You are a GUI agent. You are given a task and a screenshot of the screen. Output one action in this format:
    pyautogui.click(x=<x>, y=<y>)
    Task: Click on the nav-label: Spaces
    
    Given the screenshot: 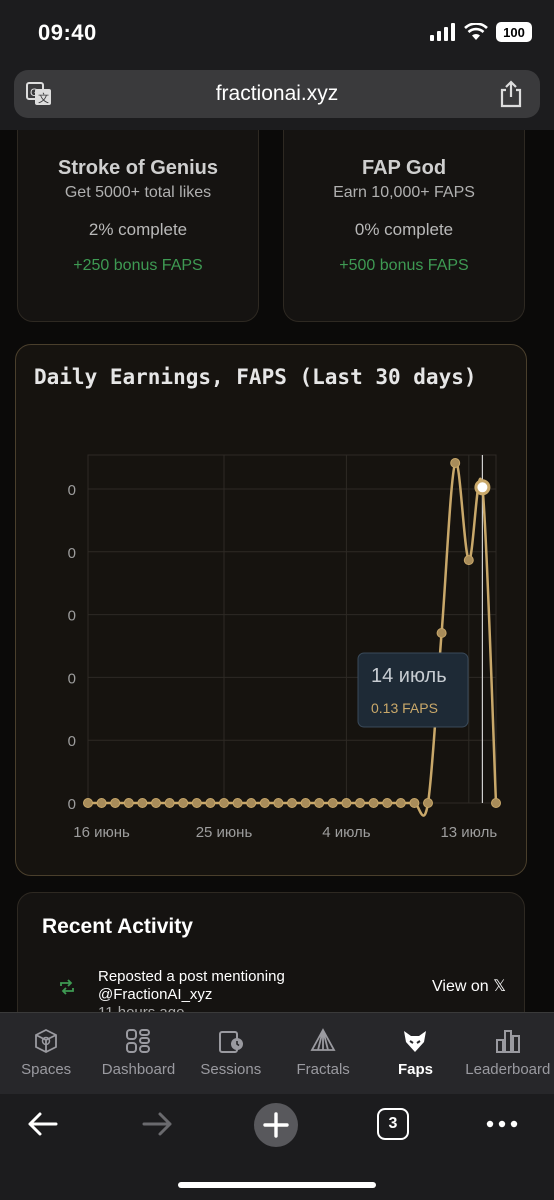 What is the action you would take?
    pyautogui.click(x=46, y=1069)
    